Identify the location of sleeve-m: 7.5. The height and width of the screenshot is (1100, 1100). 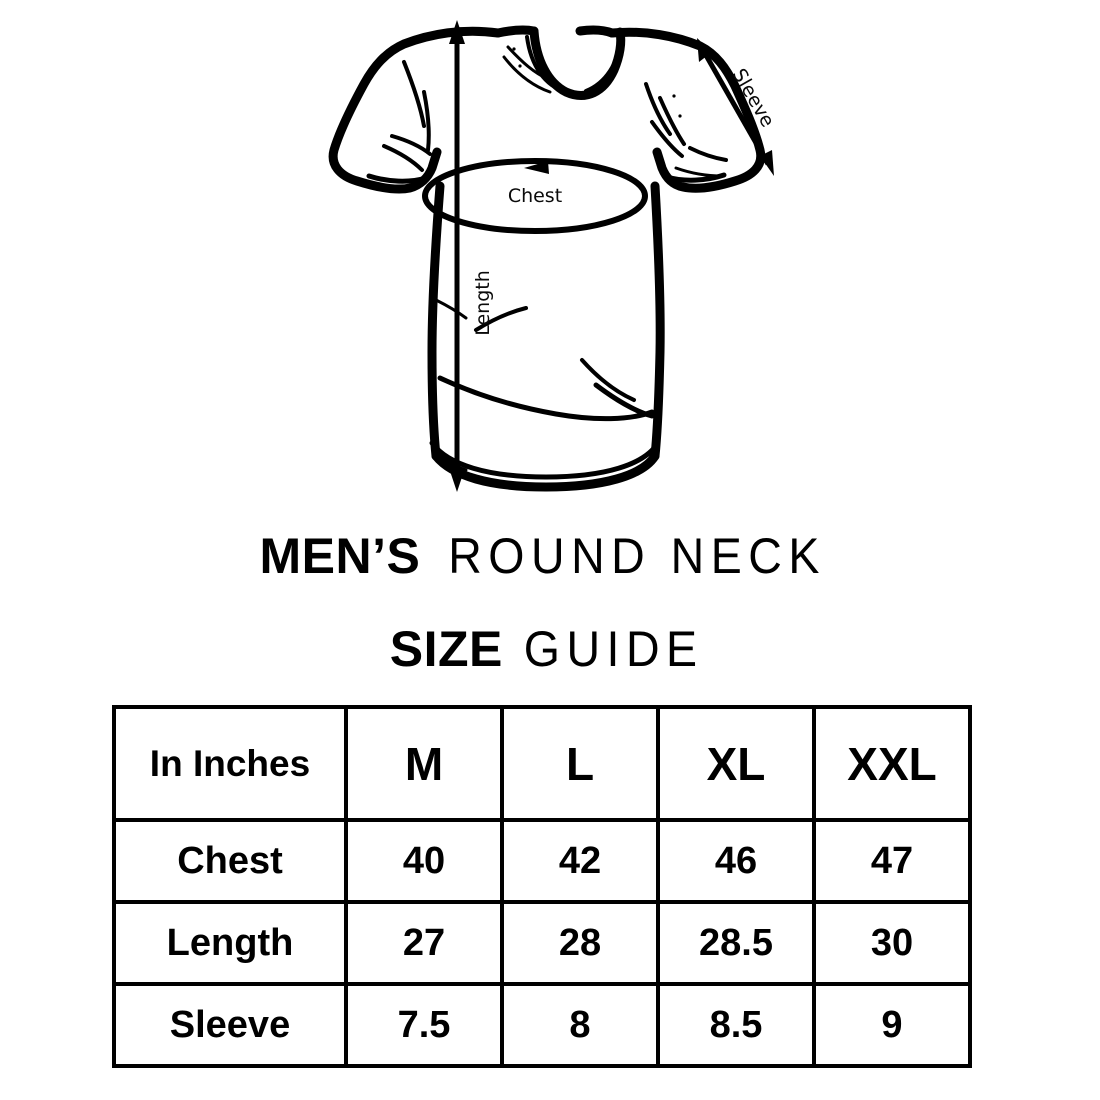
(424, 1025).